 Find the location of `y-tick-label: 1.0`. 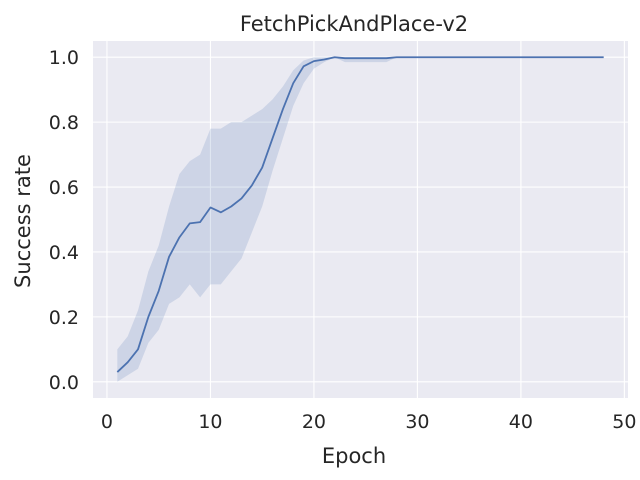

y-tick-label: 1.0 is located at coordinates (64, 58).